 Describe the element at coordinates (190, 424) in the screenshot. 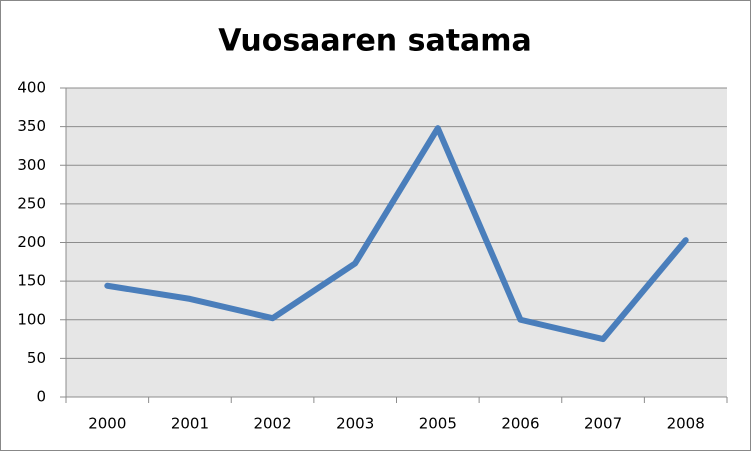

I see `x-tick-label: 2001` at that location.